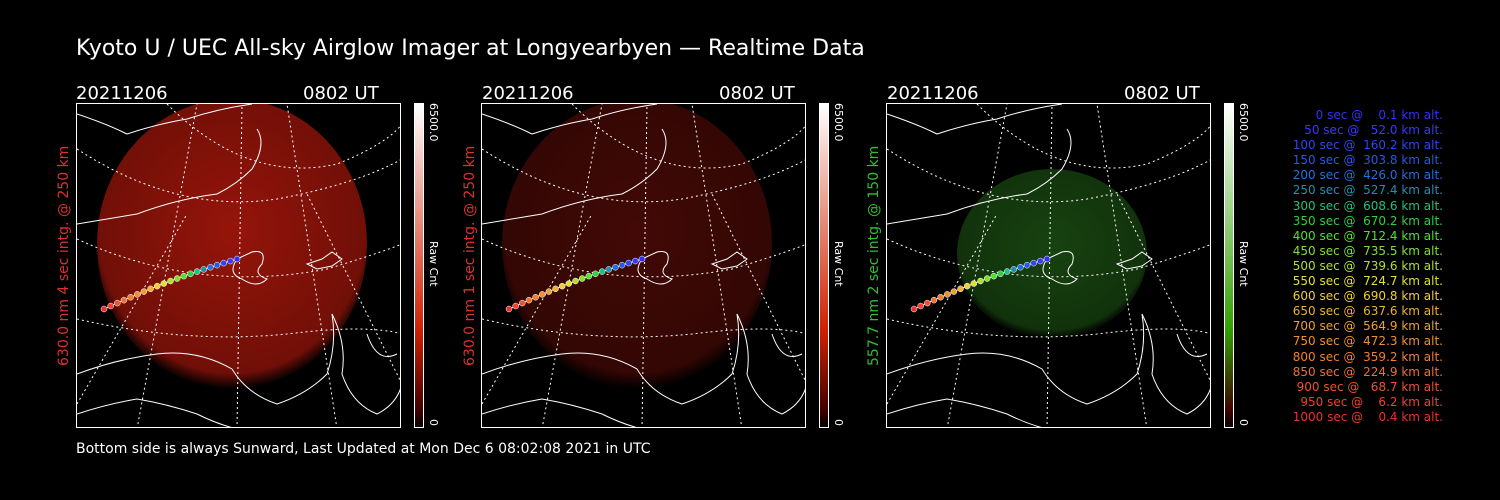 This screenshot has width=1500, height=500. What do you see at coordinates (1365, 265) in the screenshot?
I see `legend-entry: 500 sec @ 739.6 km alt.` at bounding box center [1365, 265].